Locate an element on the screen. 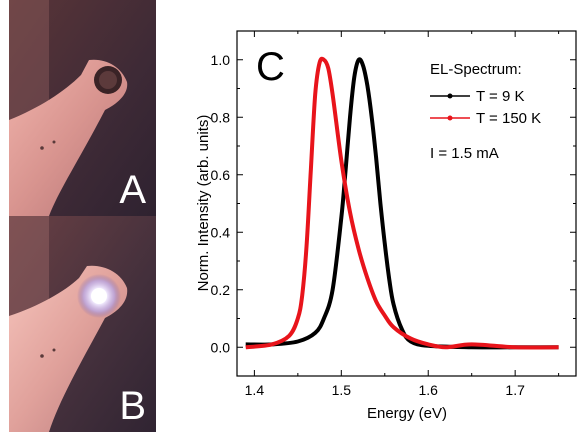  photo-label-a: A is located at coordinates (132, 190).